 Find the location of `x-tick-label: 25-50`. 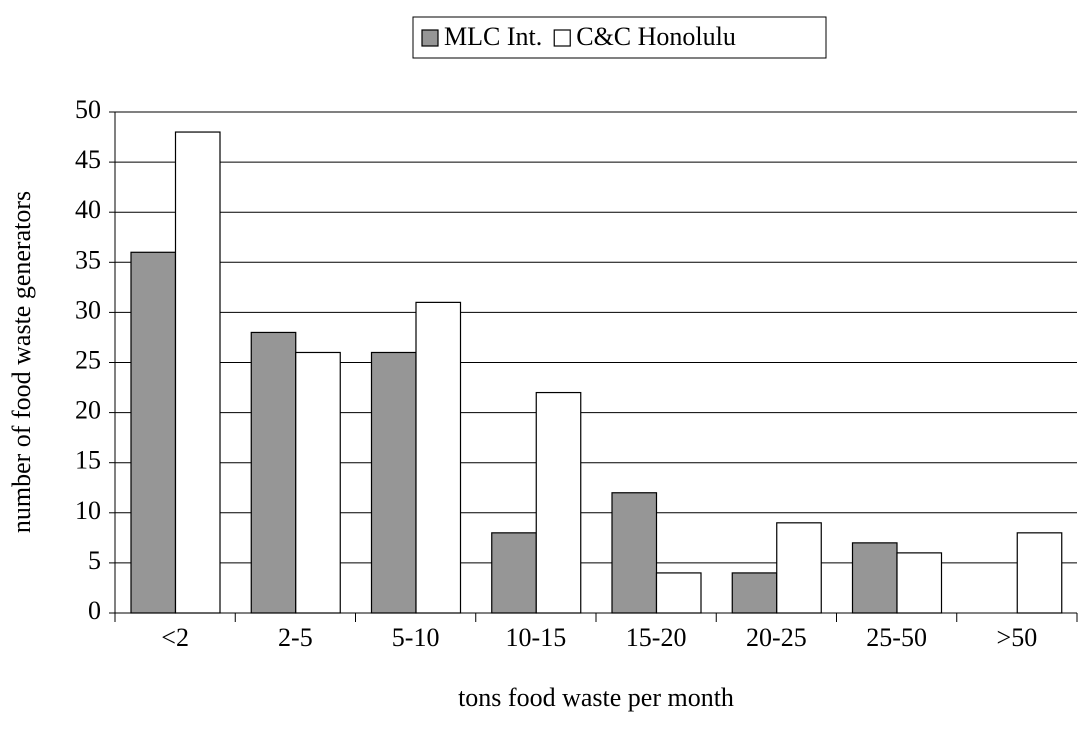

x-tick-label: 25-50 is located at coordinates (896, 637).